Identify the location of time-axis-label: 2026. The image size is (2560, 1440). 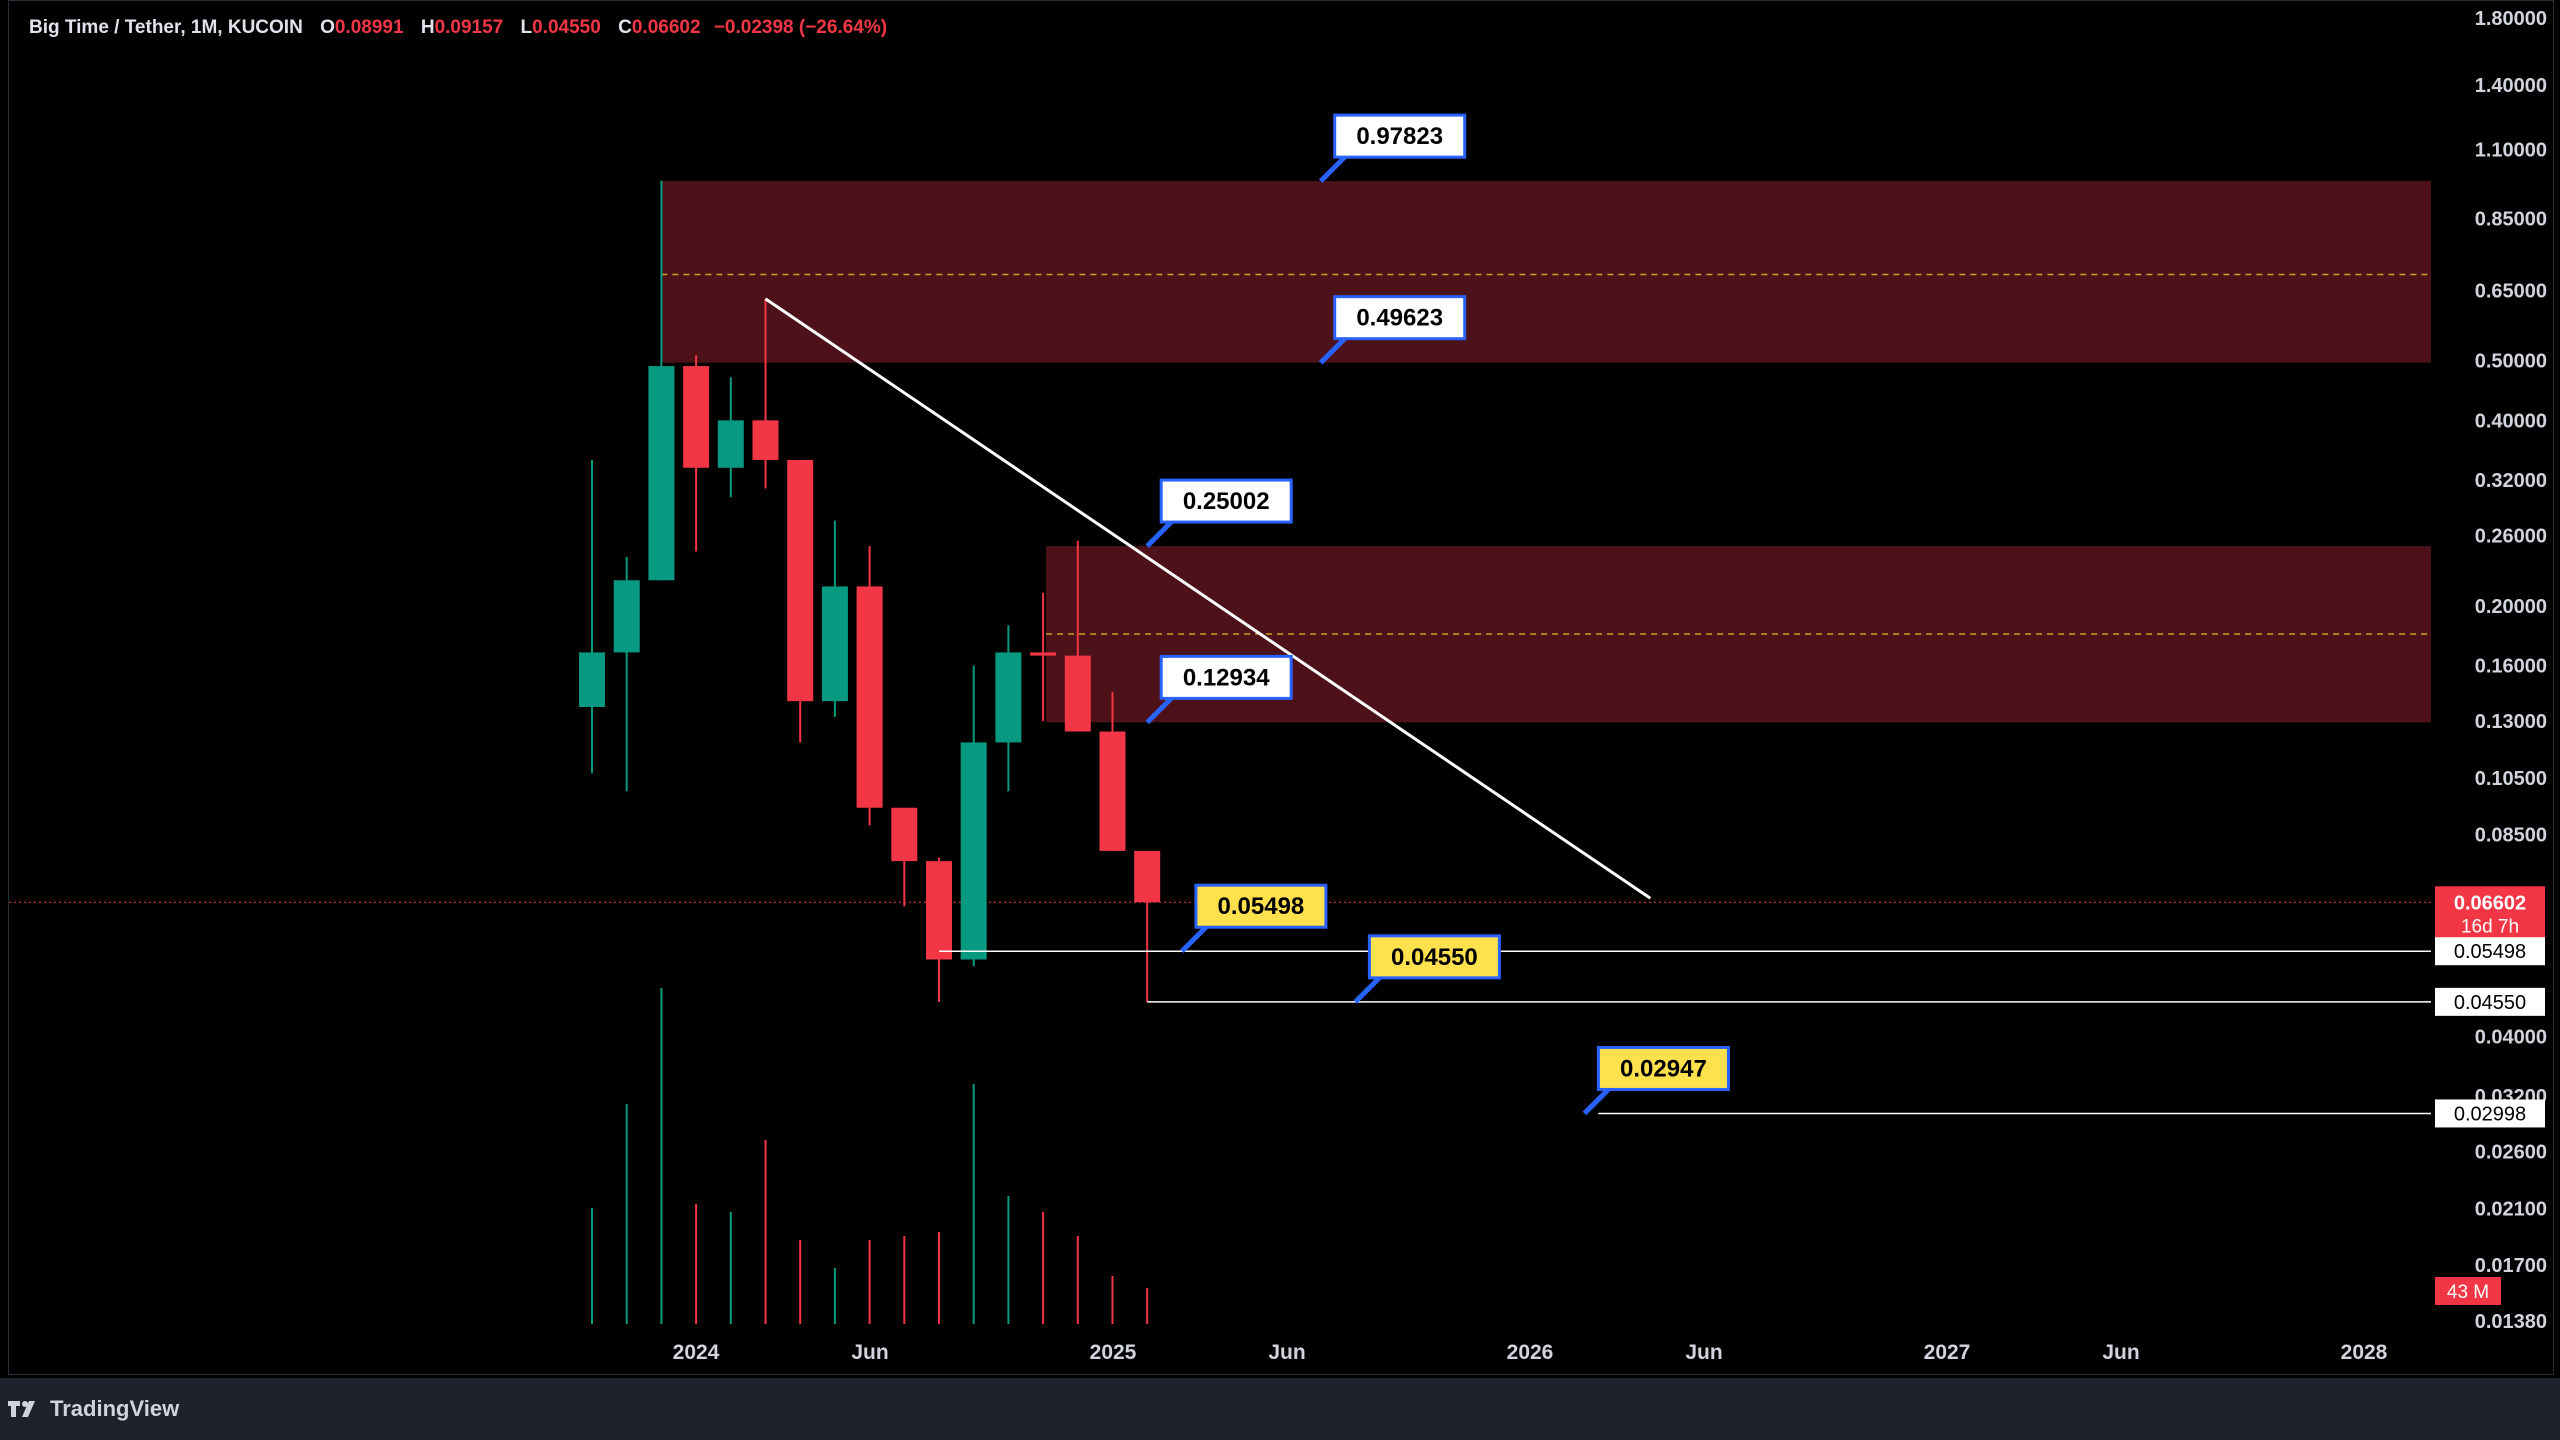
(1530, 1352).